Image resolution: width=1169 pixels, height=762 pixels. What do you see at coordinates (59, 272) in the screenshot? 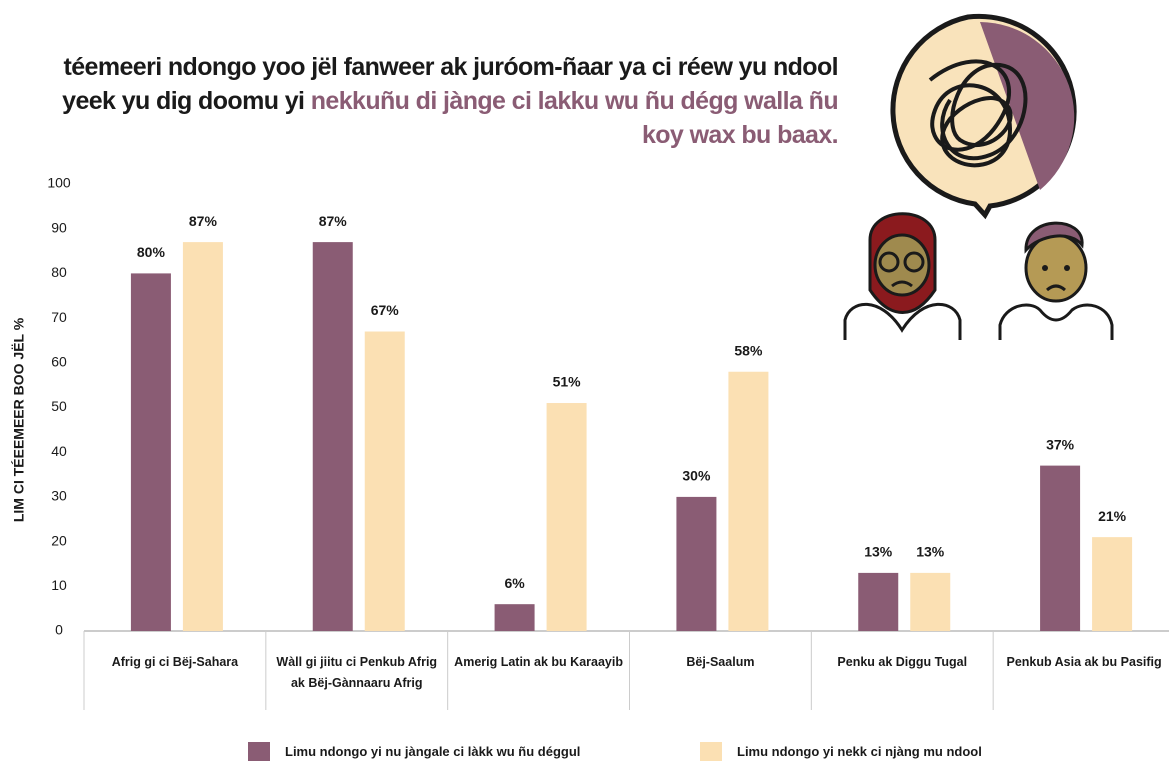
I see `y-tick-label: 80` at bounding box center [59, 272].